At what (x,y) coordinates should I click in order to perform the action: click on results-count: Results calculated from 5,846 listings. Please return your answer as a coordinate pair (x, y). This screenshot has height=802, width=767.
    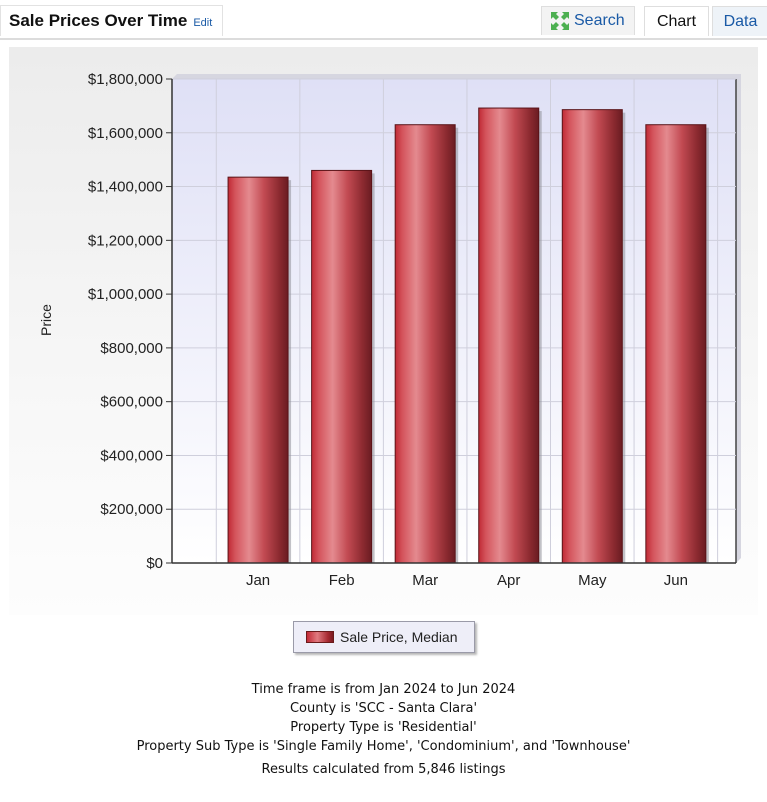
    Looking at the image, I should click on (383, 769).